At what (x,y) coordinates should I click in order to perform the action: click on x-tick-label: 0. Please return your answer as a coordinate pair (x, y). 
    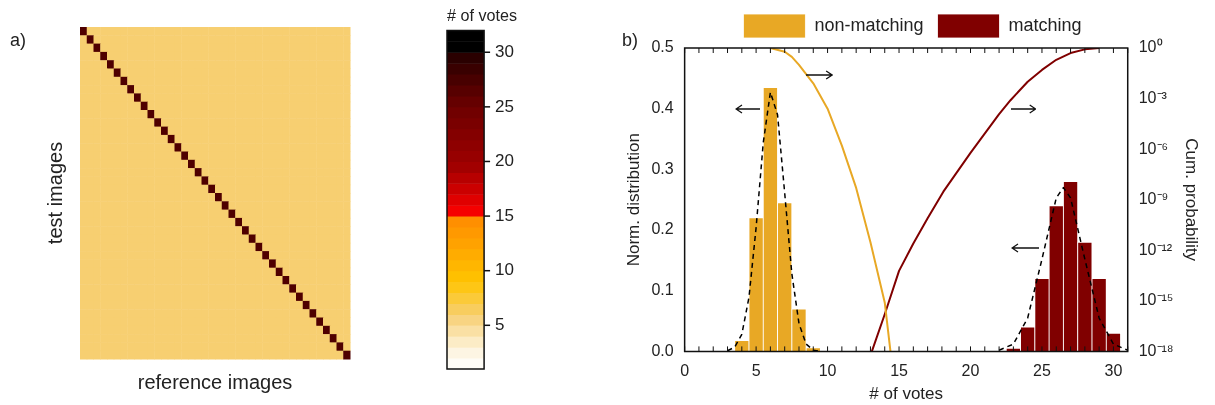
    Looking at the image, I should click on (685, 371).